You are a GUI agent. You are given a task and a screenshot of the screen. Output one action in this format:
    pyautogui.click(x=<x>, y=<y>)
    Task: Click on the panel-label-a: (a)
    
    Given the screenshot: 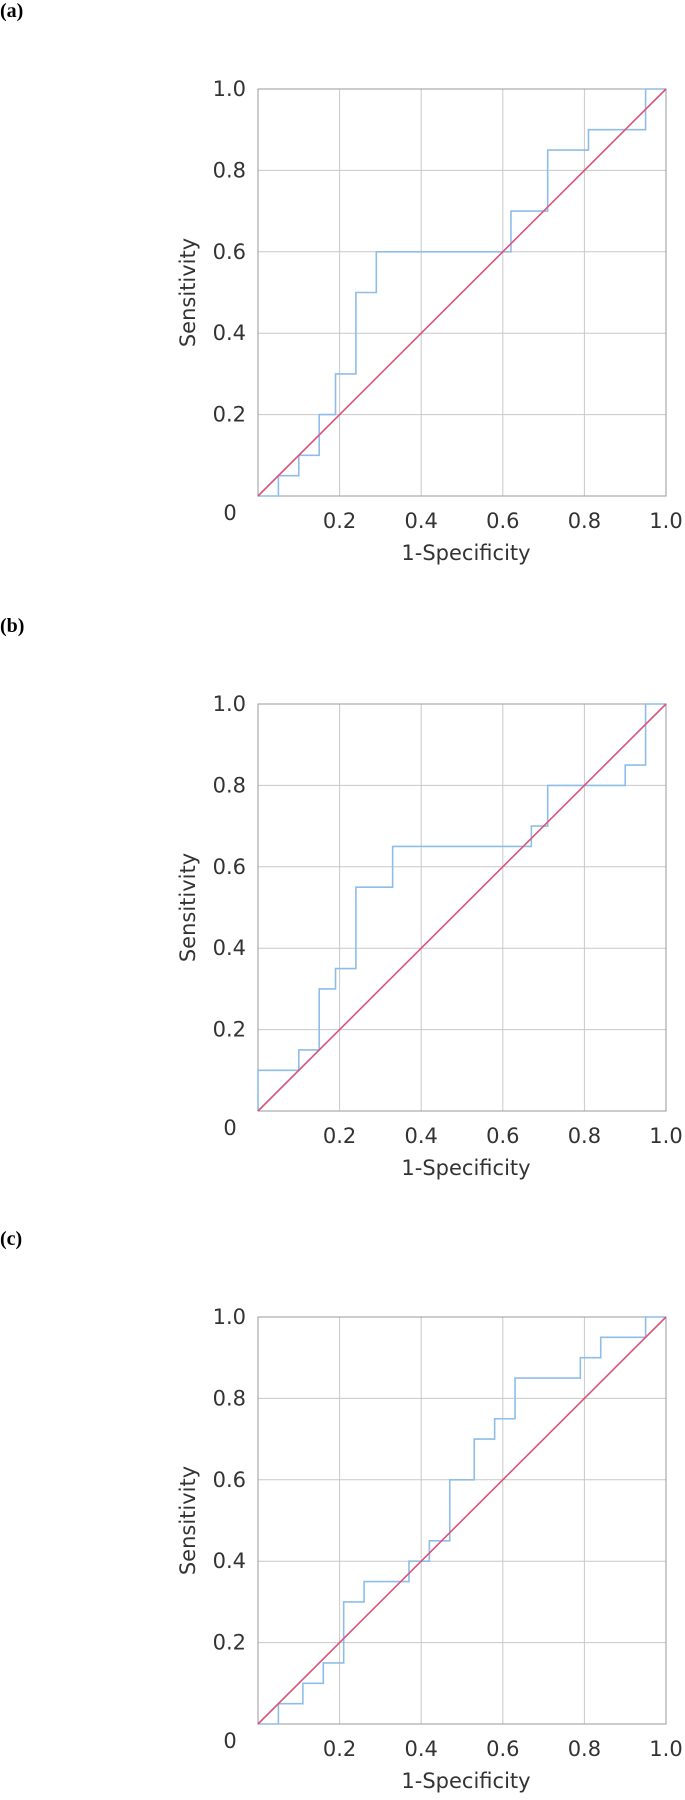 What is the action you would take?
    pyautogui.click(x=12, y=11)
    